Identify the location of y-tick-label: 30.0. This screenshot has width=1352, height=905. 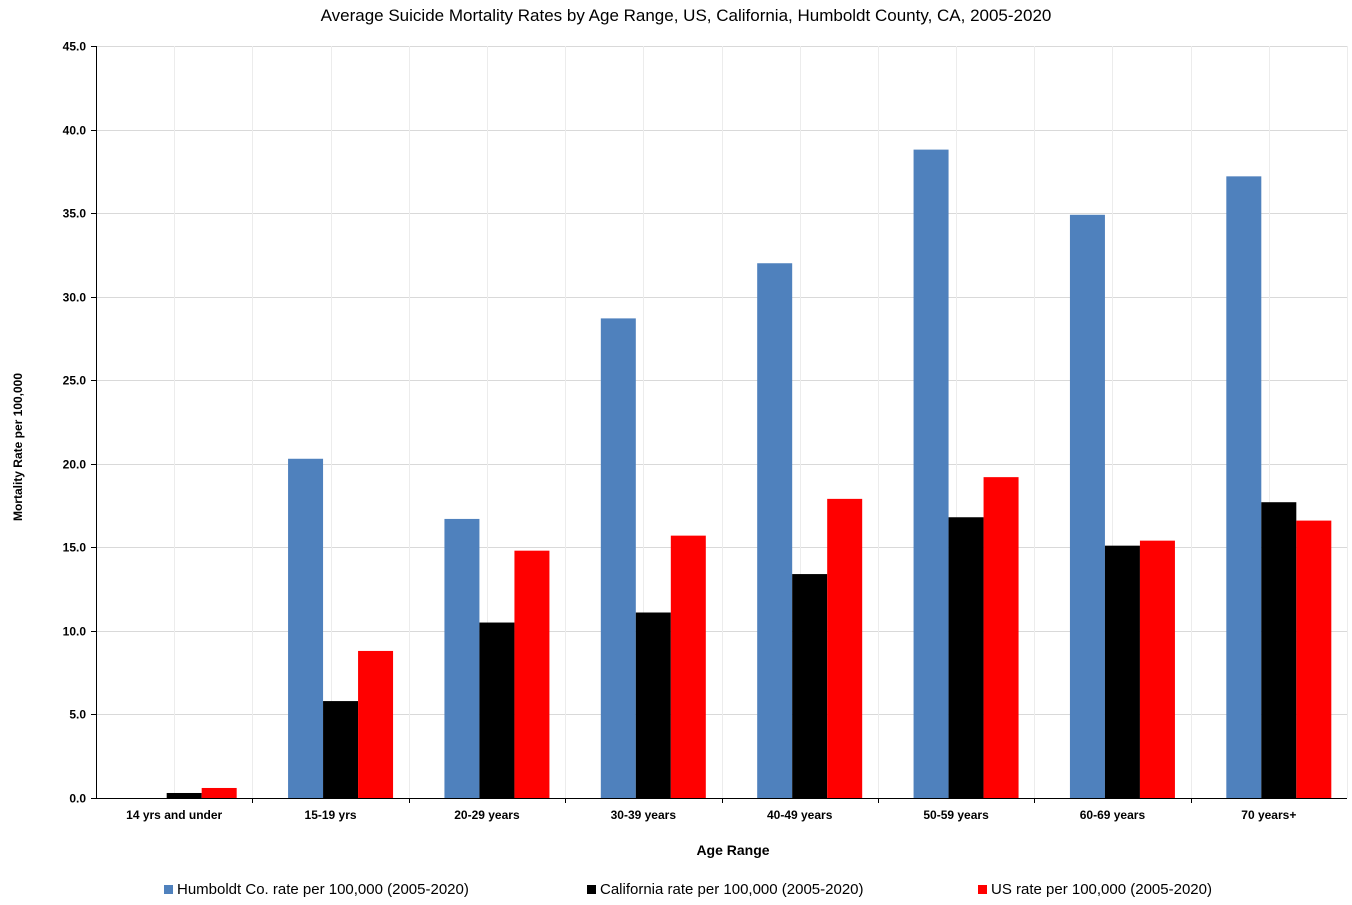
(75, 298).